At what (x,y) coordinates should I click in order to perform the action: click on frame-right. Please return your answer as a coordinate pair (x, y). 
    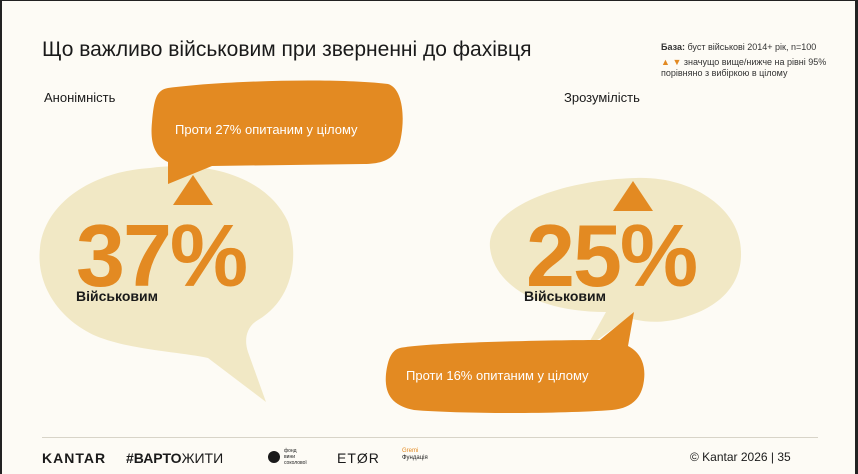
    Looking at the image, I should click on (856, 237).